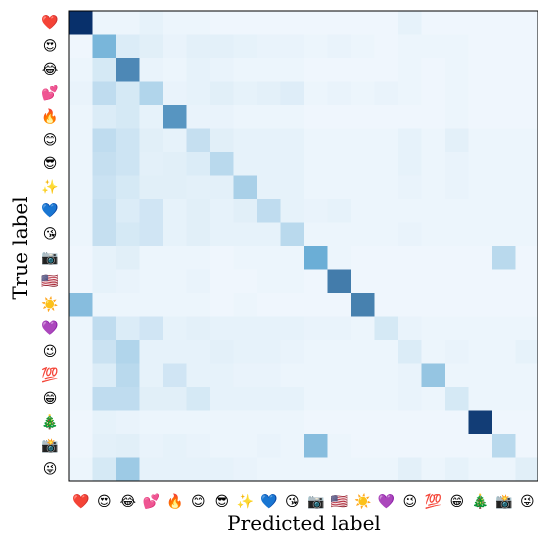 The height and width of the screenshot is (535, 538). What do you see at coordinates (49, 186) in the screenshot?
I see `y-tick-label: ✨` at bounding box center [49, 186].